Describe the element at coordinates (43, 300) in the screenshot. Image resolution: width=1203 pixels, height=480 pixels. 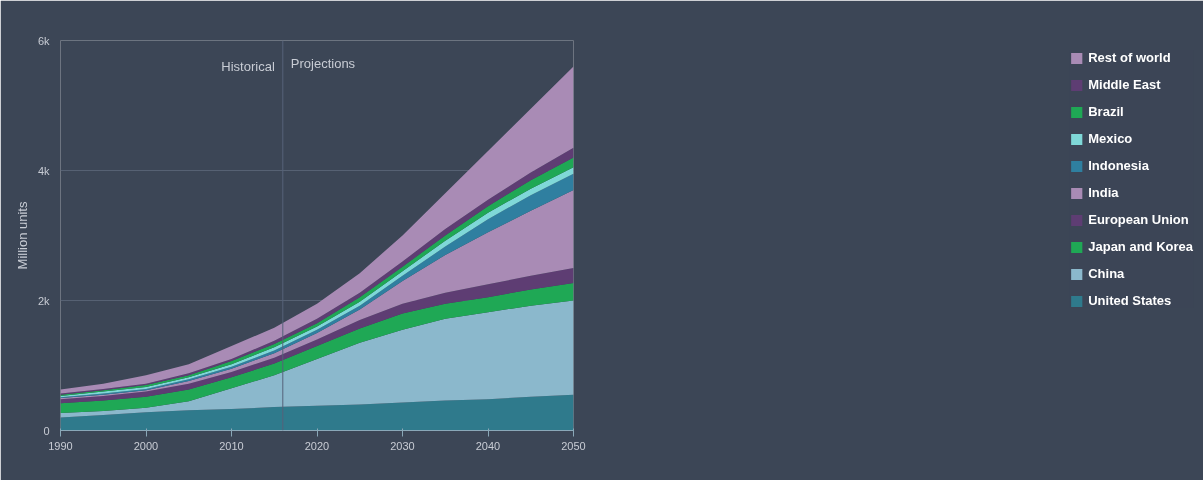
I see `y-tick-label: 2k` at that location.